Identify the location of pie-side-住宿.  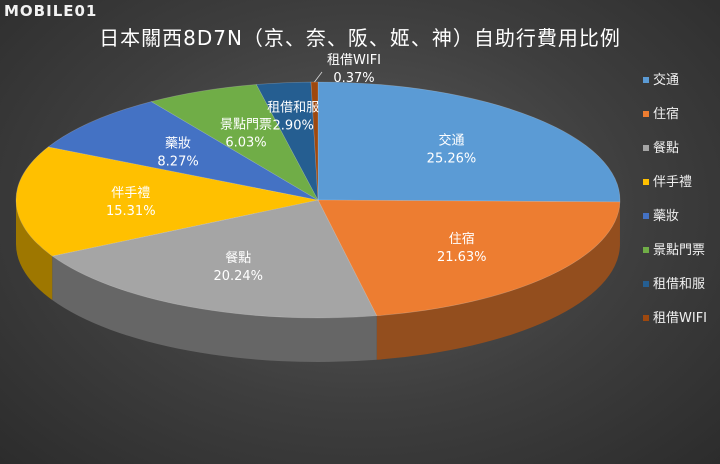
(498, 280).